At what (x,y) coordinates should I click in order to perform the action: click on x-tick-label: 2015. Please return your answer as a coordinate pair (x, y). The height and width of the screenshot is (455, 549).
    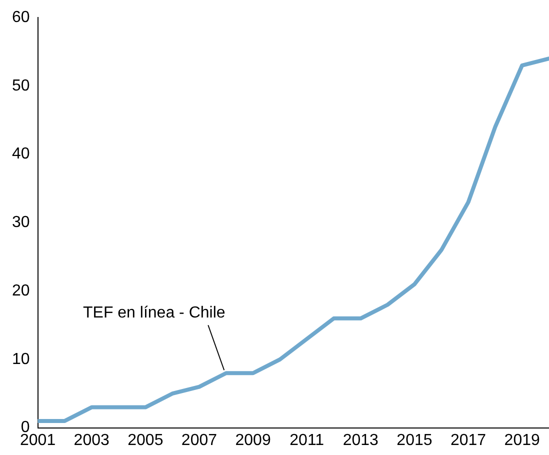
    Looking at the image, I should click on (414, 440).